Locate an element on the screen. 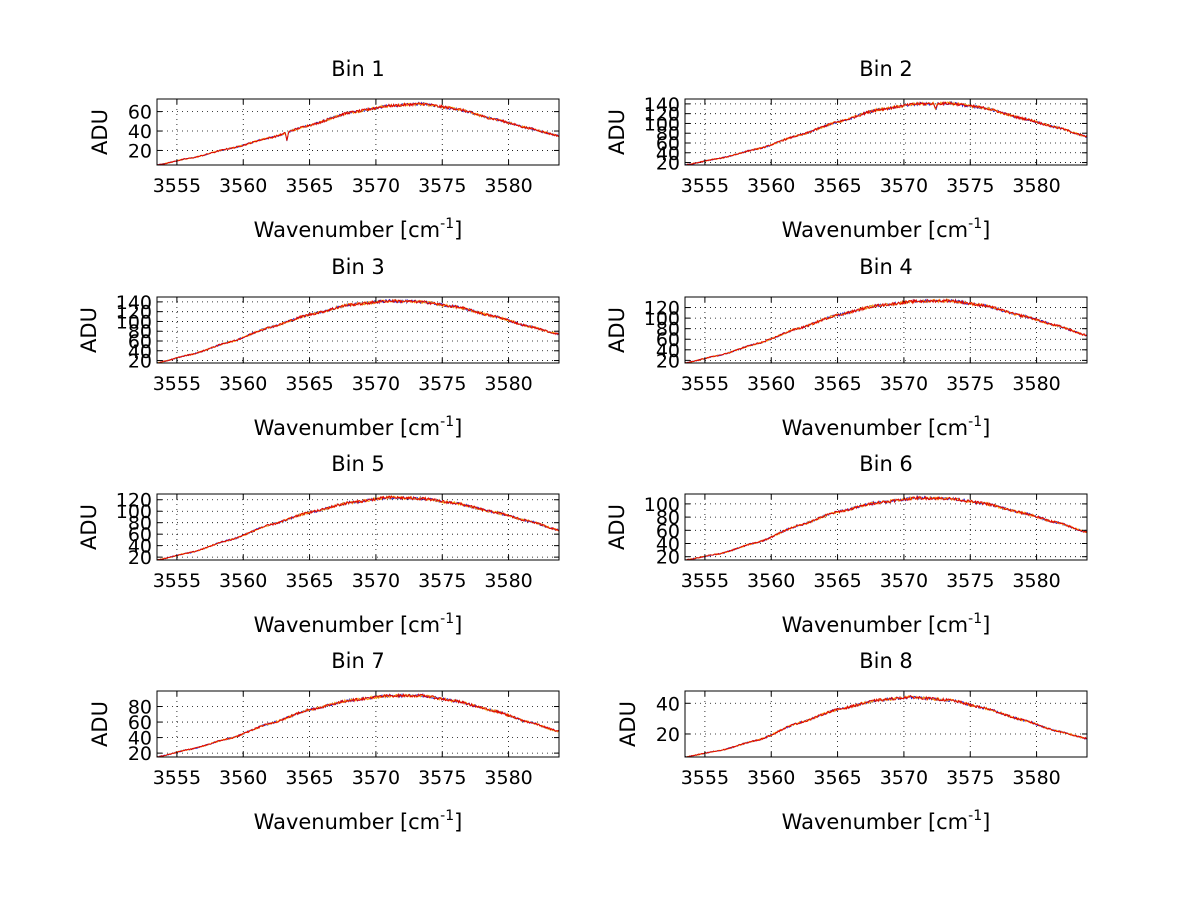 This screenshot has width=1200, height=901. chart-title: Bin 6 is located at coordinates (886, 464).